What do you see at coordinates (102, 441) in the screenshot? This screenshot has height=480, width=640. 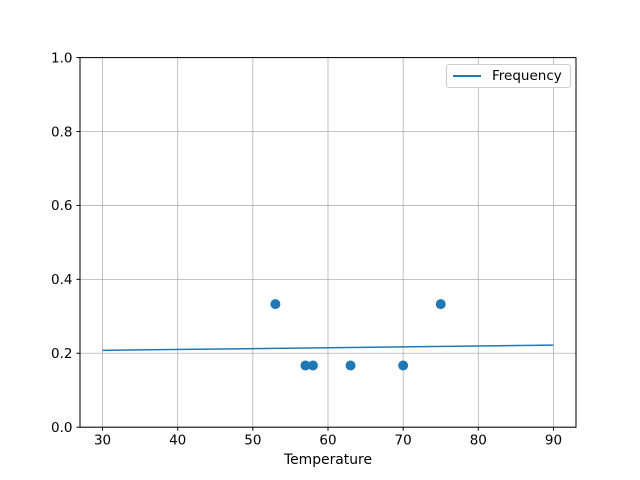 I see `x-tick-label: 30` at bounding box center [102, 441].